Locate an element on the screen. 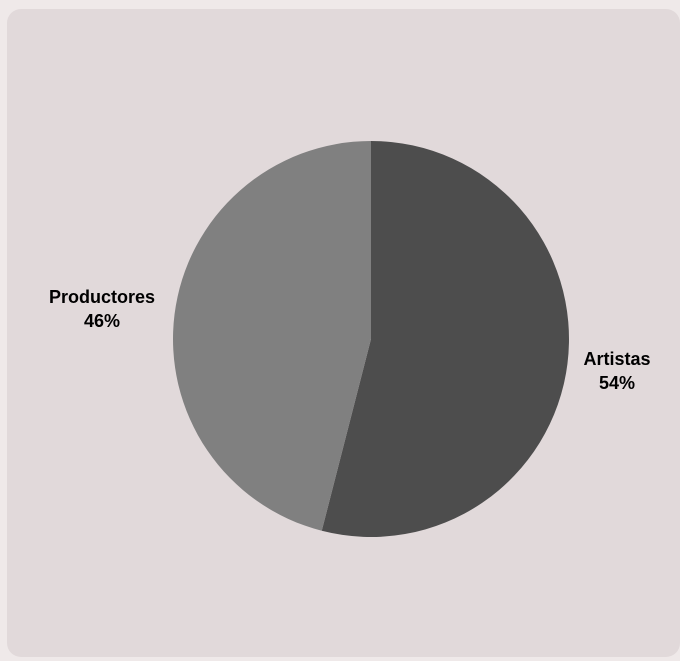 The image size is (680, 661). pie-labels: Artistas 54% Productores 46% is located at coordinates (350, 340).